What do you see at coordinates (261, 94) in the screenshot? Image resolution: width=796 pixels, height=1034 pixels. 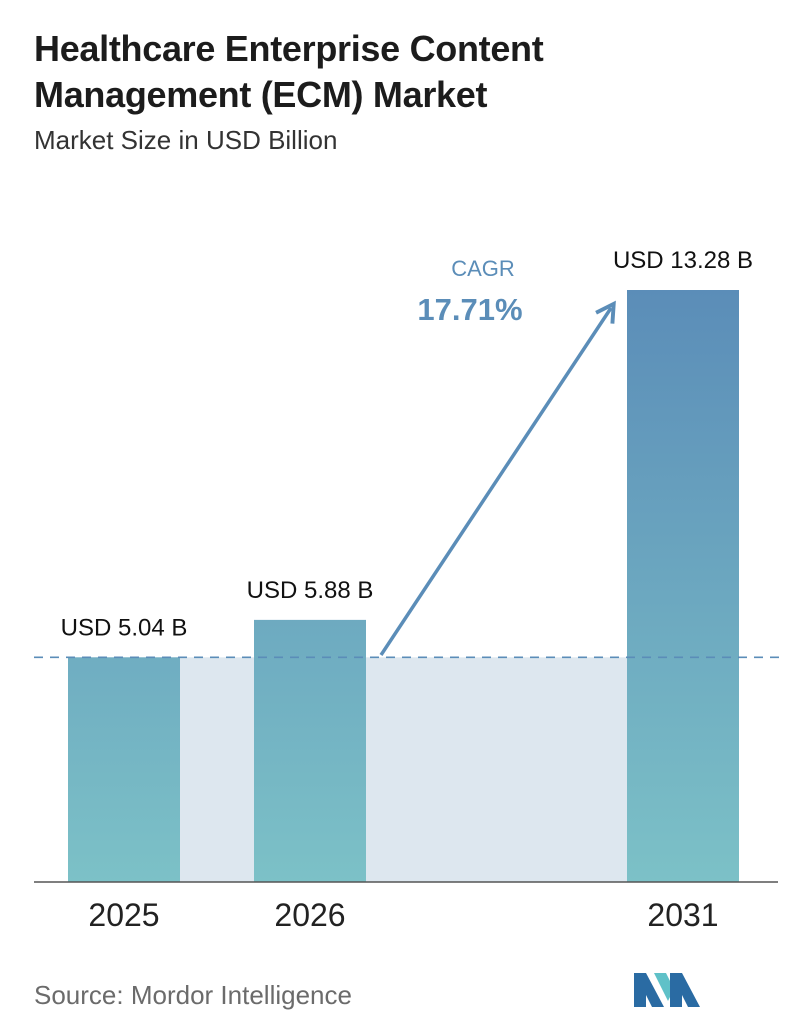 I see `chart-title-line-2: Management (ECM) Market` at bounding box center [261, 94].